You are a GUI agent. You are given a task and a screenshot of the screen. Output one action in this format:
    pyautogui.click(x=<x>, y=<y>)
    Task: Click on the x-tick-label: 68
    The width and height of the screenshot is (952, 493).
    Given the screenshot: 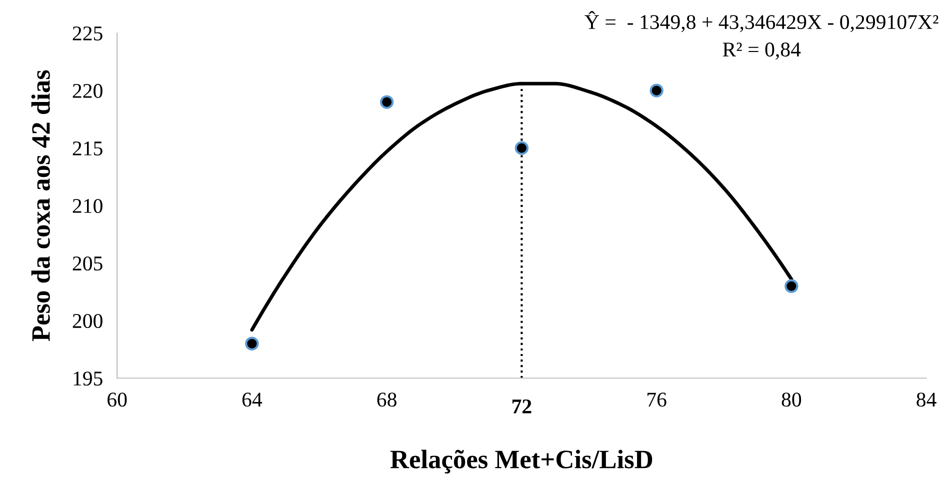 What is the action you would take?
    pyautogui.click(x=386, y=399)
    